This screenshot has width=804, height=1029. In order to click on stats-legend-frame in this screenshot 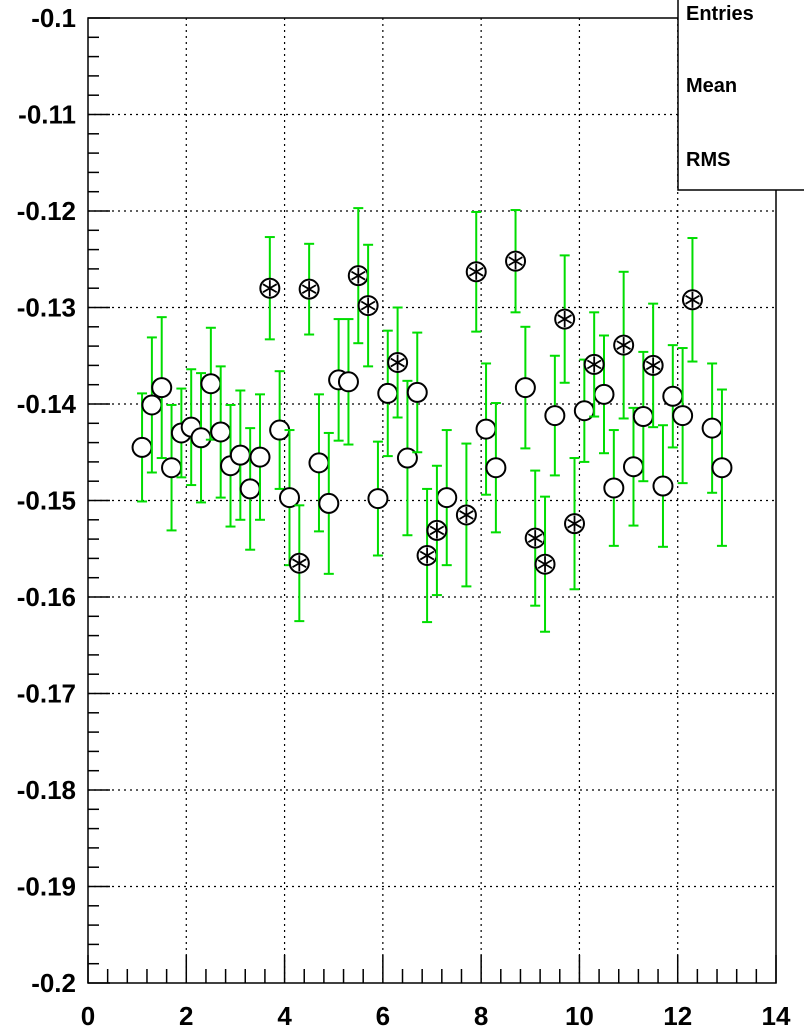, I will do `click(740, 95)`.